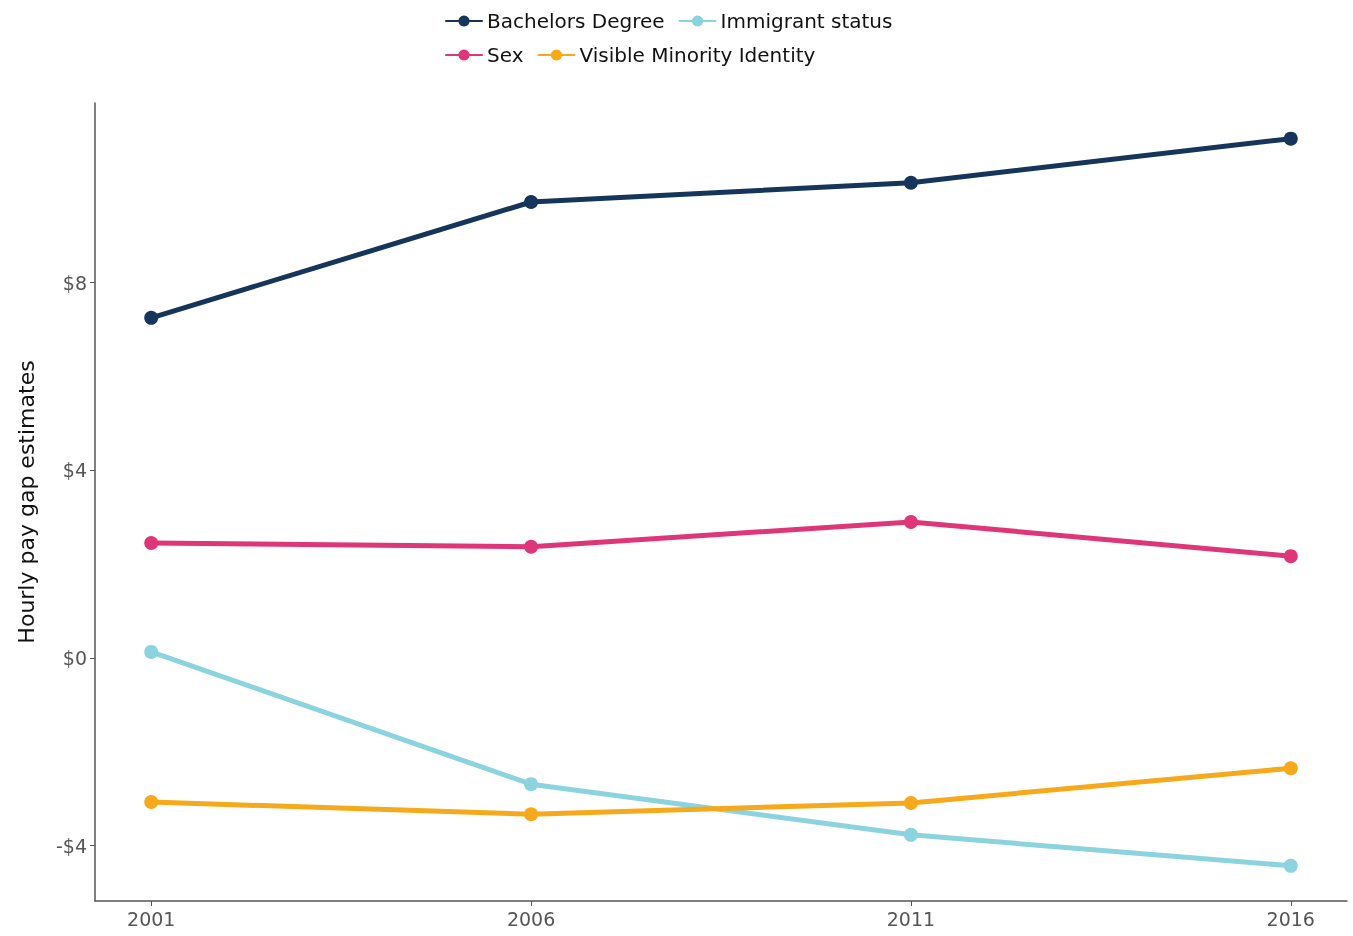  Describe the element at coordinates (1290, 918) in the screenshot. I see `x-tick-label: 2016` at that location.